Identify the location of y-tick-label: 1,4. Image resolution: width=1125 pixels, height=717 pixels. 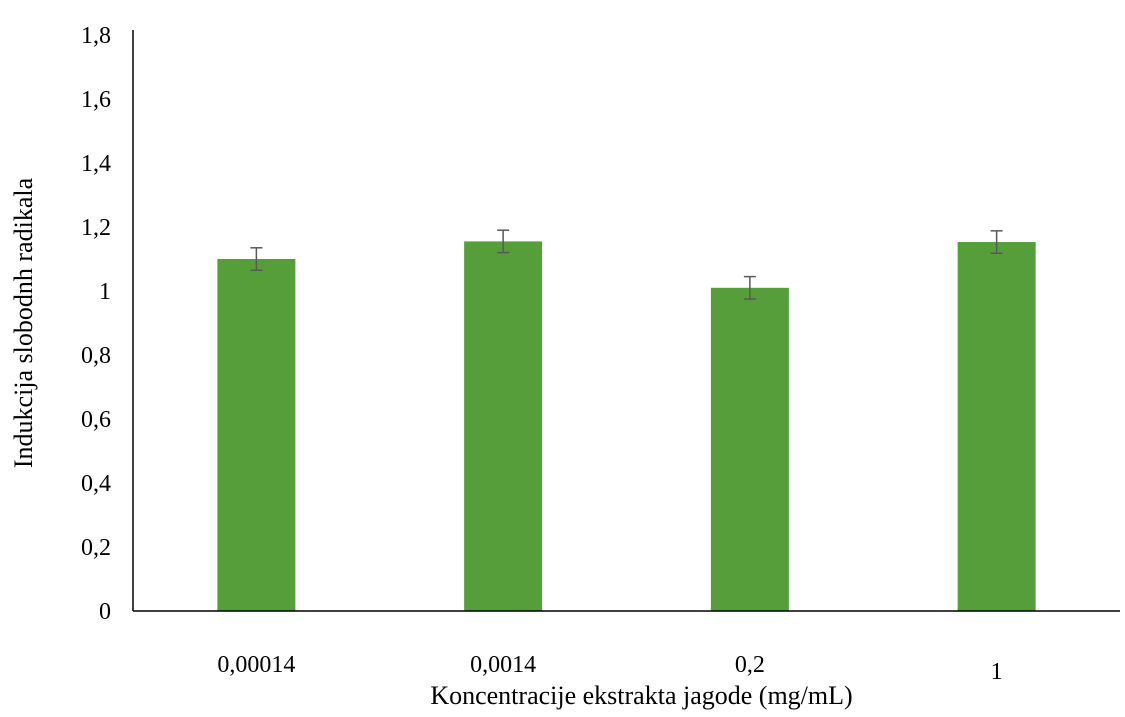
(96, 164).